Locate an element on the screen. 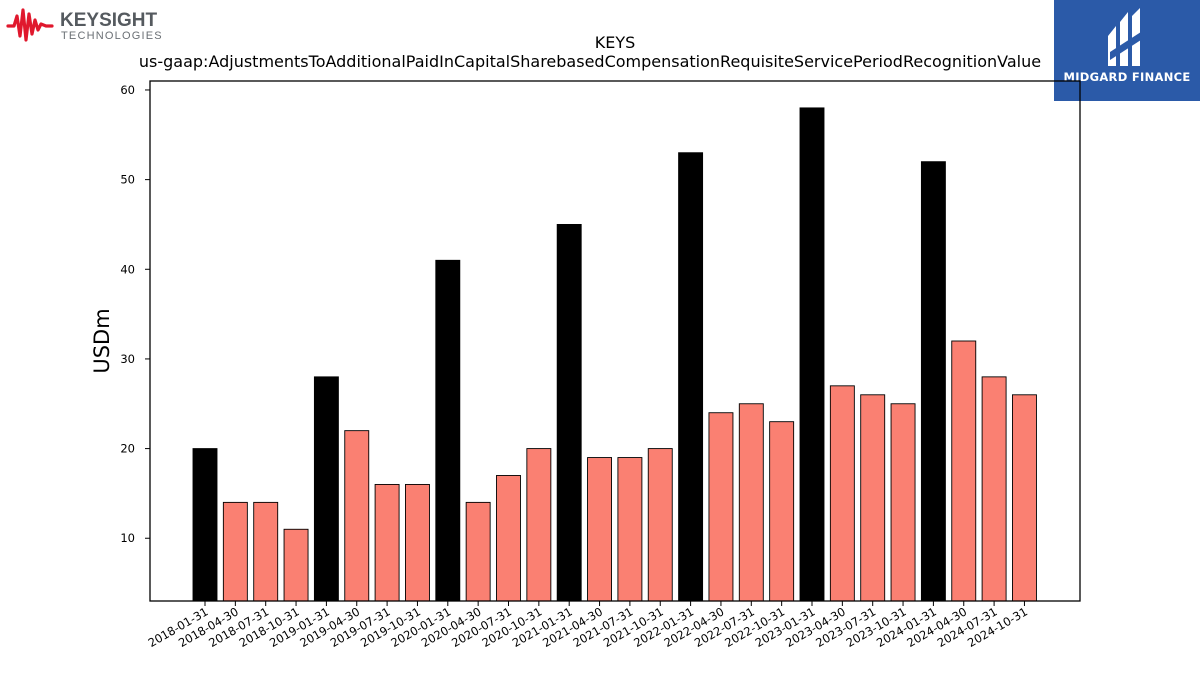 The image size is (1200, 675). keysight-logo: KEYSIGHT TECHNOLOGIES is located at coordinates (91, 24).